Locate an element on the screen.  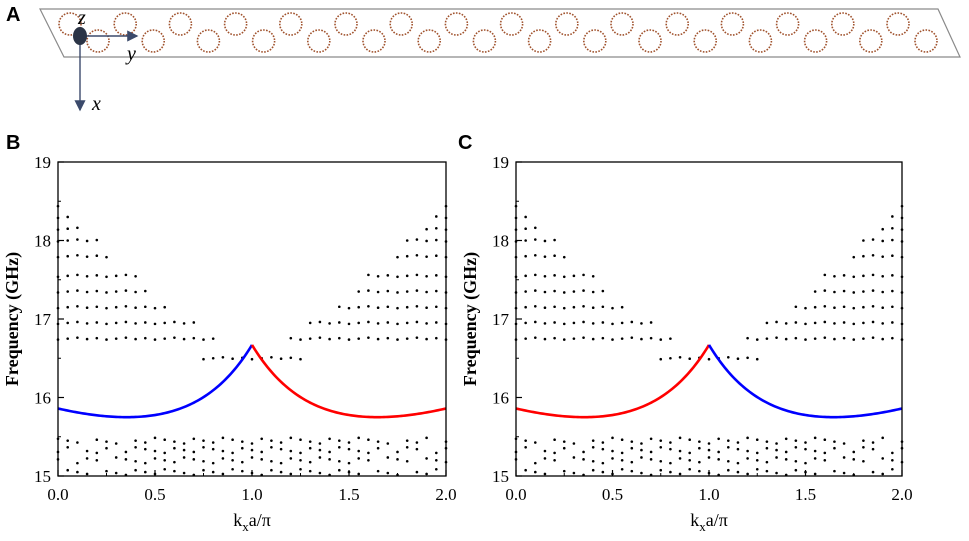
y-tick-label: 19 is located at coordinates (500, 162).